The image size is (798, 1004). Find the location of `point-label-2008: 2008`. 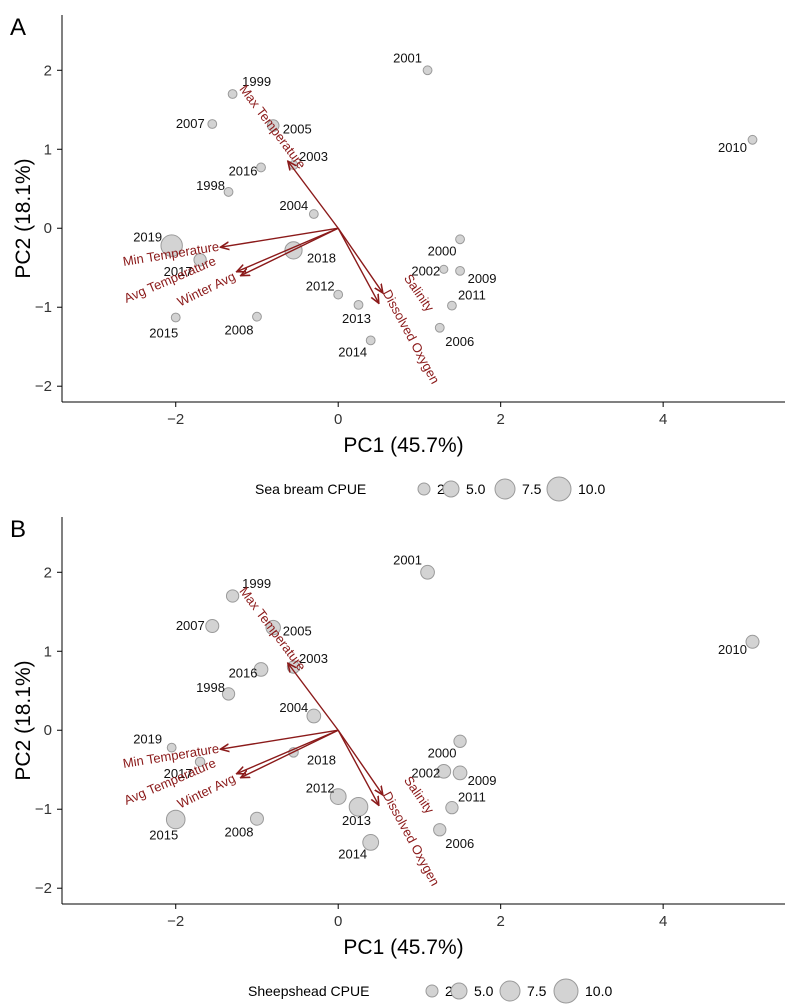

point-label-2008: 2008 is located at coordinates (239, 330).